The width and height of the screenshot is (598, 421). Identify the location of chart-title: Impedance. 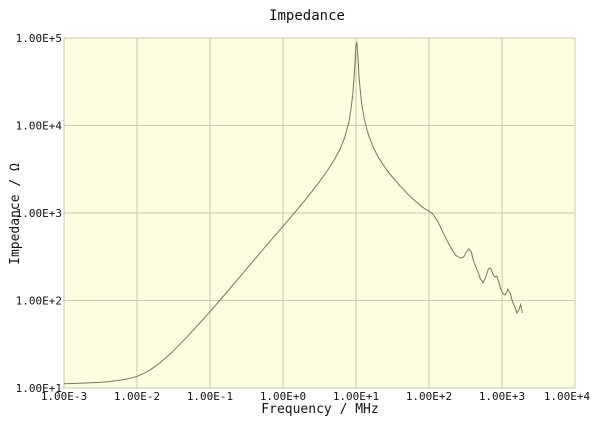
(307, 16).